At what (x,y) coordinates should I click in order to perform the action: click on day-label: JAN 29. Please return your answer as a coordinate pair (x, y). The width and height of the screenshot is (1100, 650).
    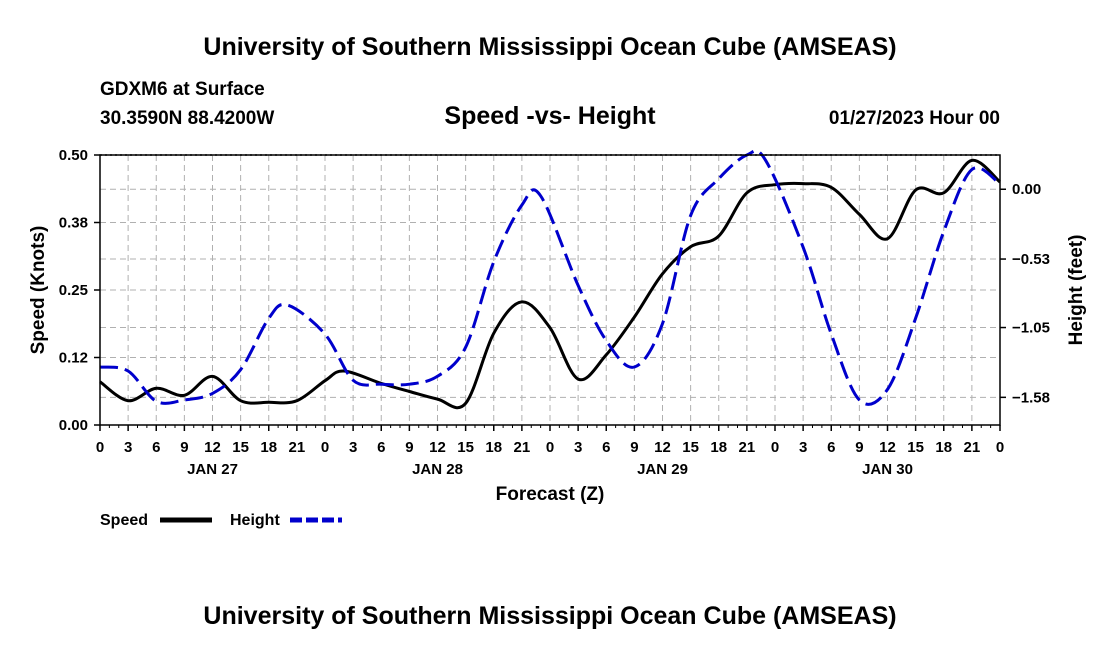
    Looking at the image, I should click on (662, 469).